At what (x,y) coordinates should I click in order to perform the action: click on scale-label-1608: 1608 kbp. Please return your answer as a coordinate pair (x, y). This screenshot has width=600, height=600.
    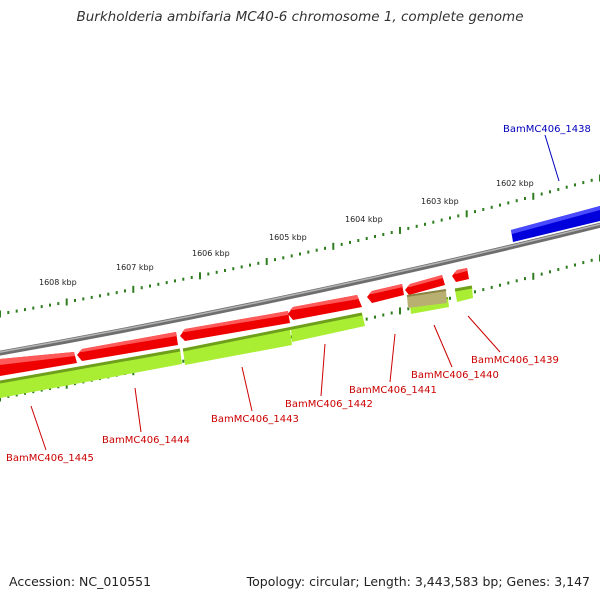
    Looking at the image, I should click on (58, 282).